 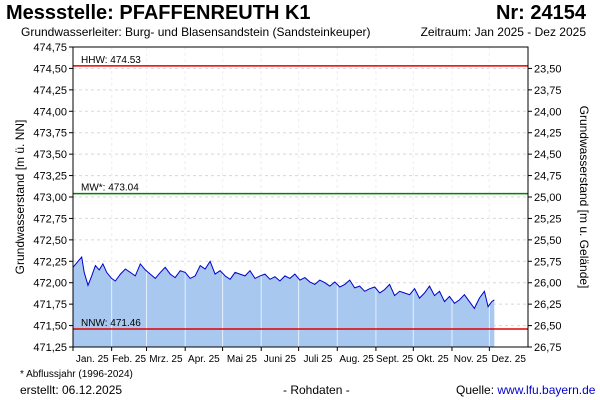 What do you see at coordinates (546, 390) in the screenshot?
I see `source-url: www.lfu.bayern.de` at bounding box center [546, 390].